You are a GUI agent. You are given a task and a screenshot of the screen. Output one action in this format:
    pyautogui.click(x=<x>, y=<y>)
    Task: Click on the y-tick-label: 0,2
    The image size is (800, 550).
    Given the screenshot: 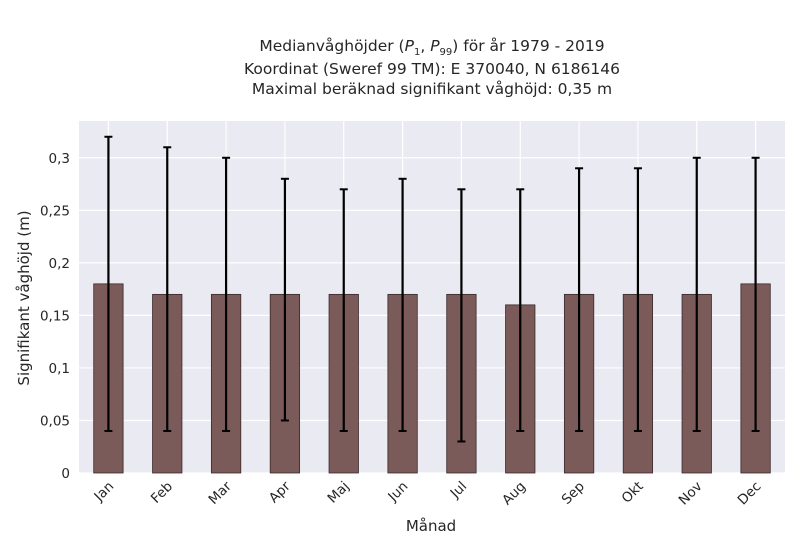 What is the action you would take?
    pyautogui.click(x=59, y=264)
    